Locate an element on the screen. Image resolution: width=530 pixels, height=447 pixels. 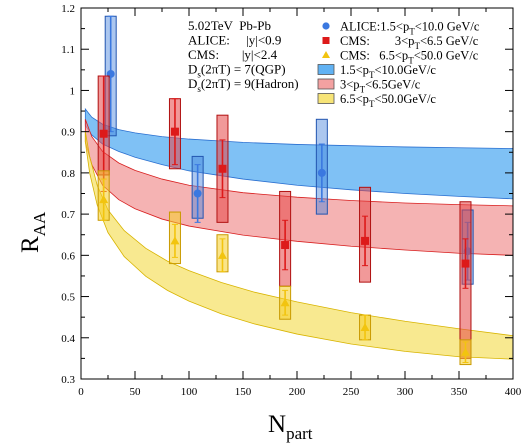
x-tick-label: 50 is located at coordinates (136, 392).